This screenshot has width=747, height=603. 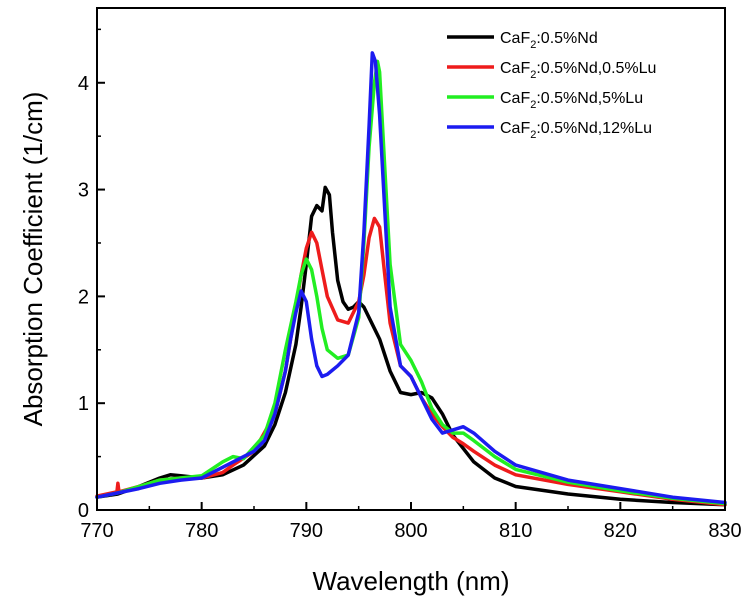 I want to click on legend-label: CaF2:0.5%Nd,12%Lu, so click(x=576, y=130).